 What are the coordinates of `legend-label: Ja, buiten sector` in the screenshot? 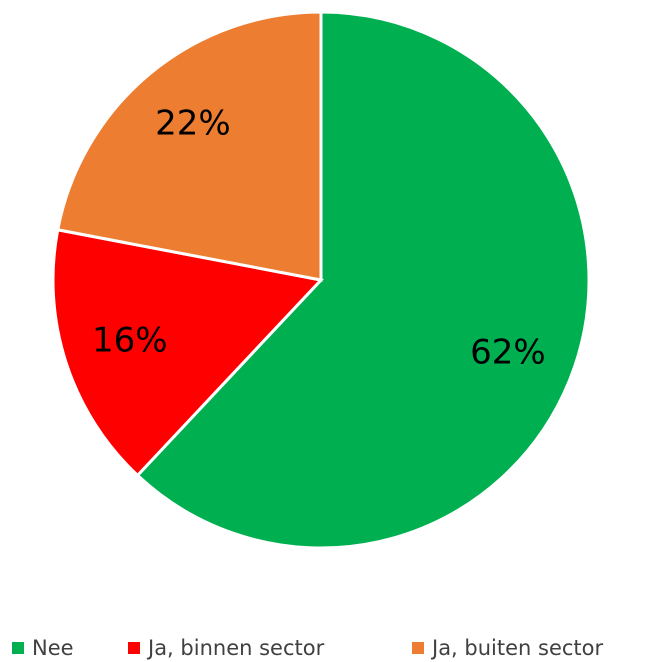 It's located at (517, 648).